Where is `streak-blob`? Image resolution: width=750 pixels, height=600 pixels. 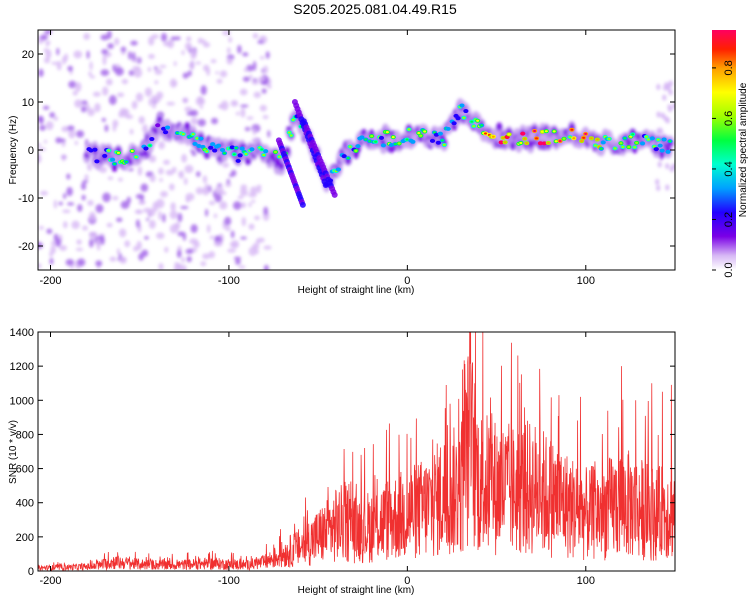
streak-blob is located at coordinates (302, 204).